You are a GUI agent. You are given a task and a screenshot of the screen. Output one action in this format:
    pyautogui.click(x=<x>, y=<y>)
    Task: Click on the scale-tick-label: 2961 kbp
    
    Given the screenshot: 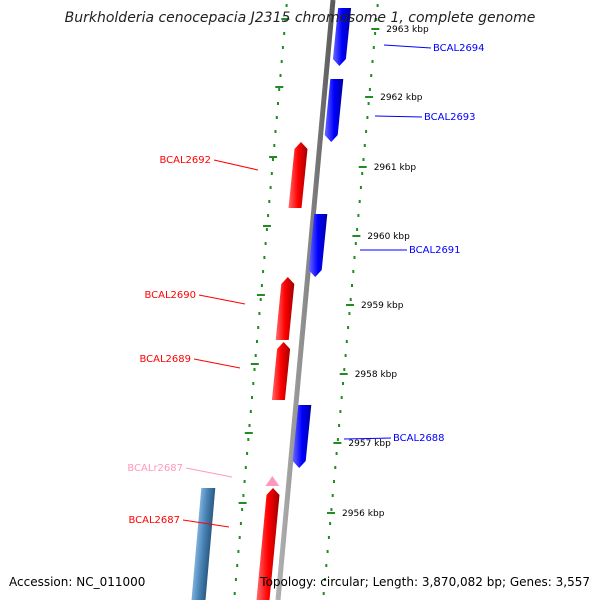 What is the action you would take?
    pyautogui.click(x=395, y=168)
    